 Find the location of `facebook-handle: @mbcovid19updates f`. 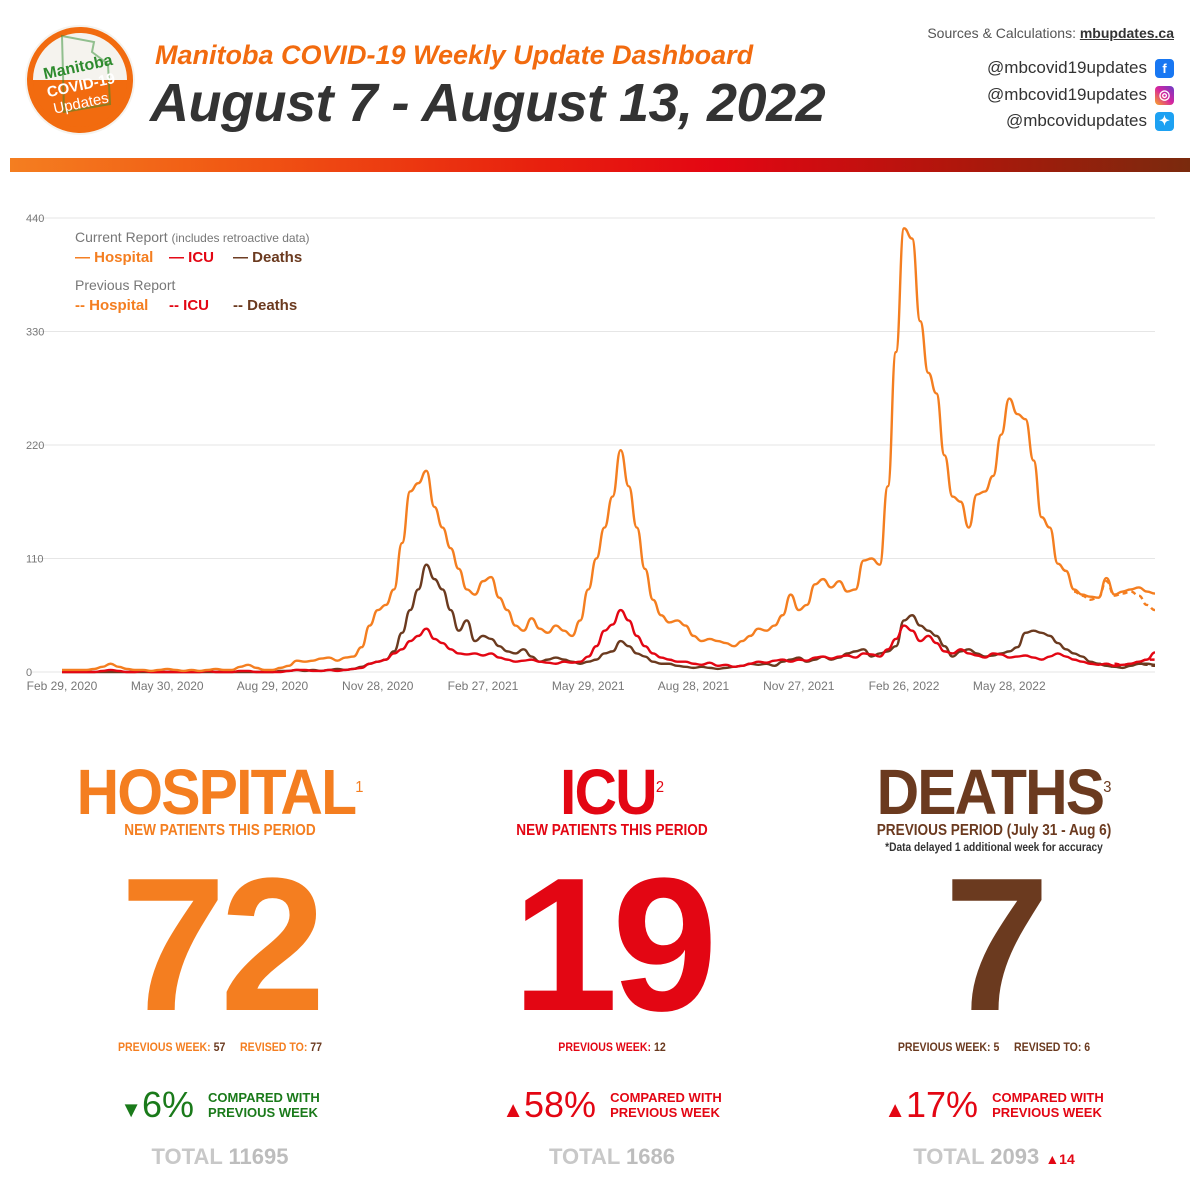

facebook-handle: @mbcovid19updates f is located at coordinates (1080, 68).